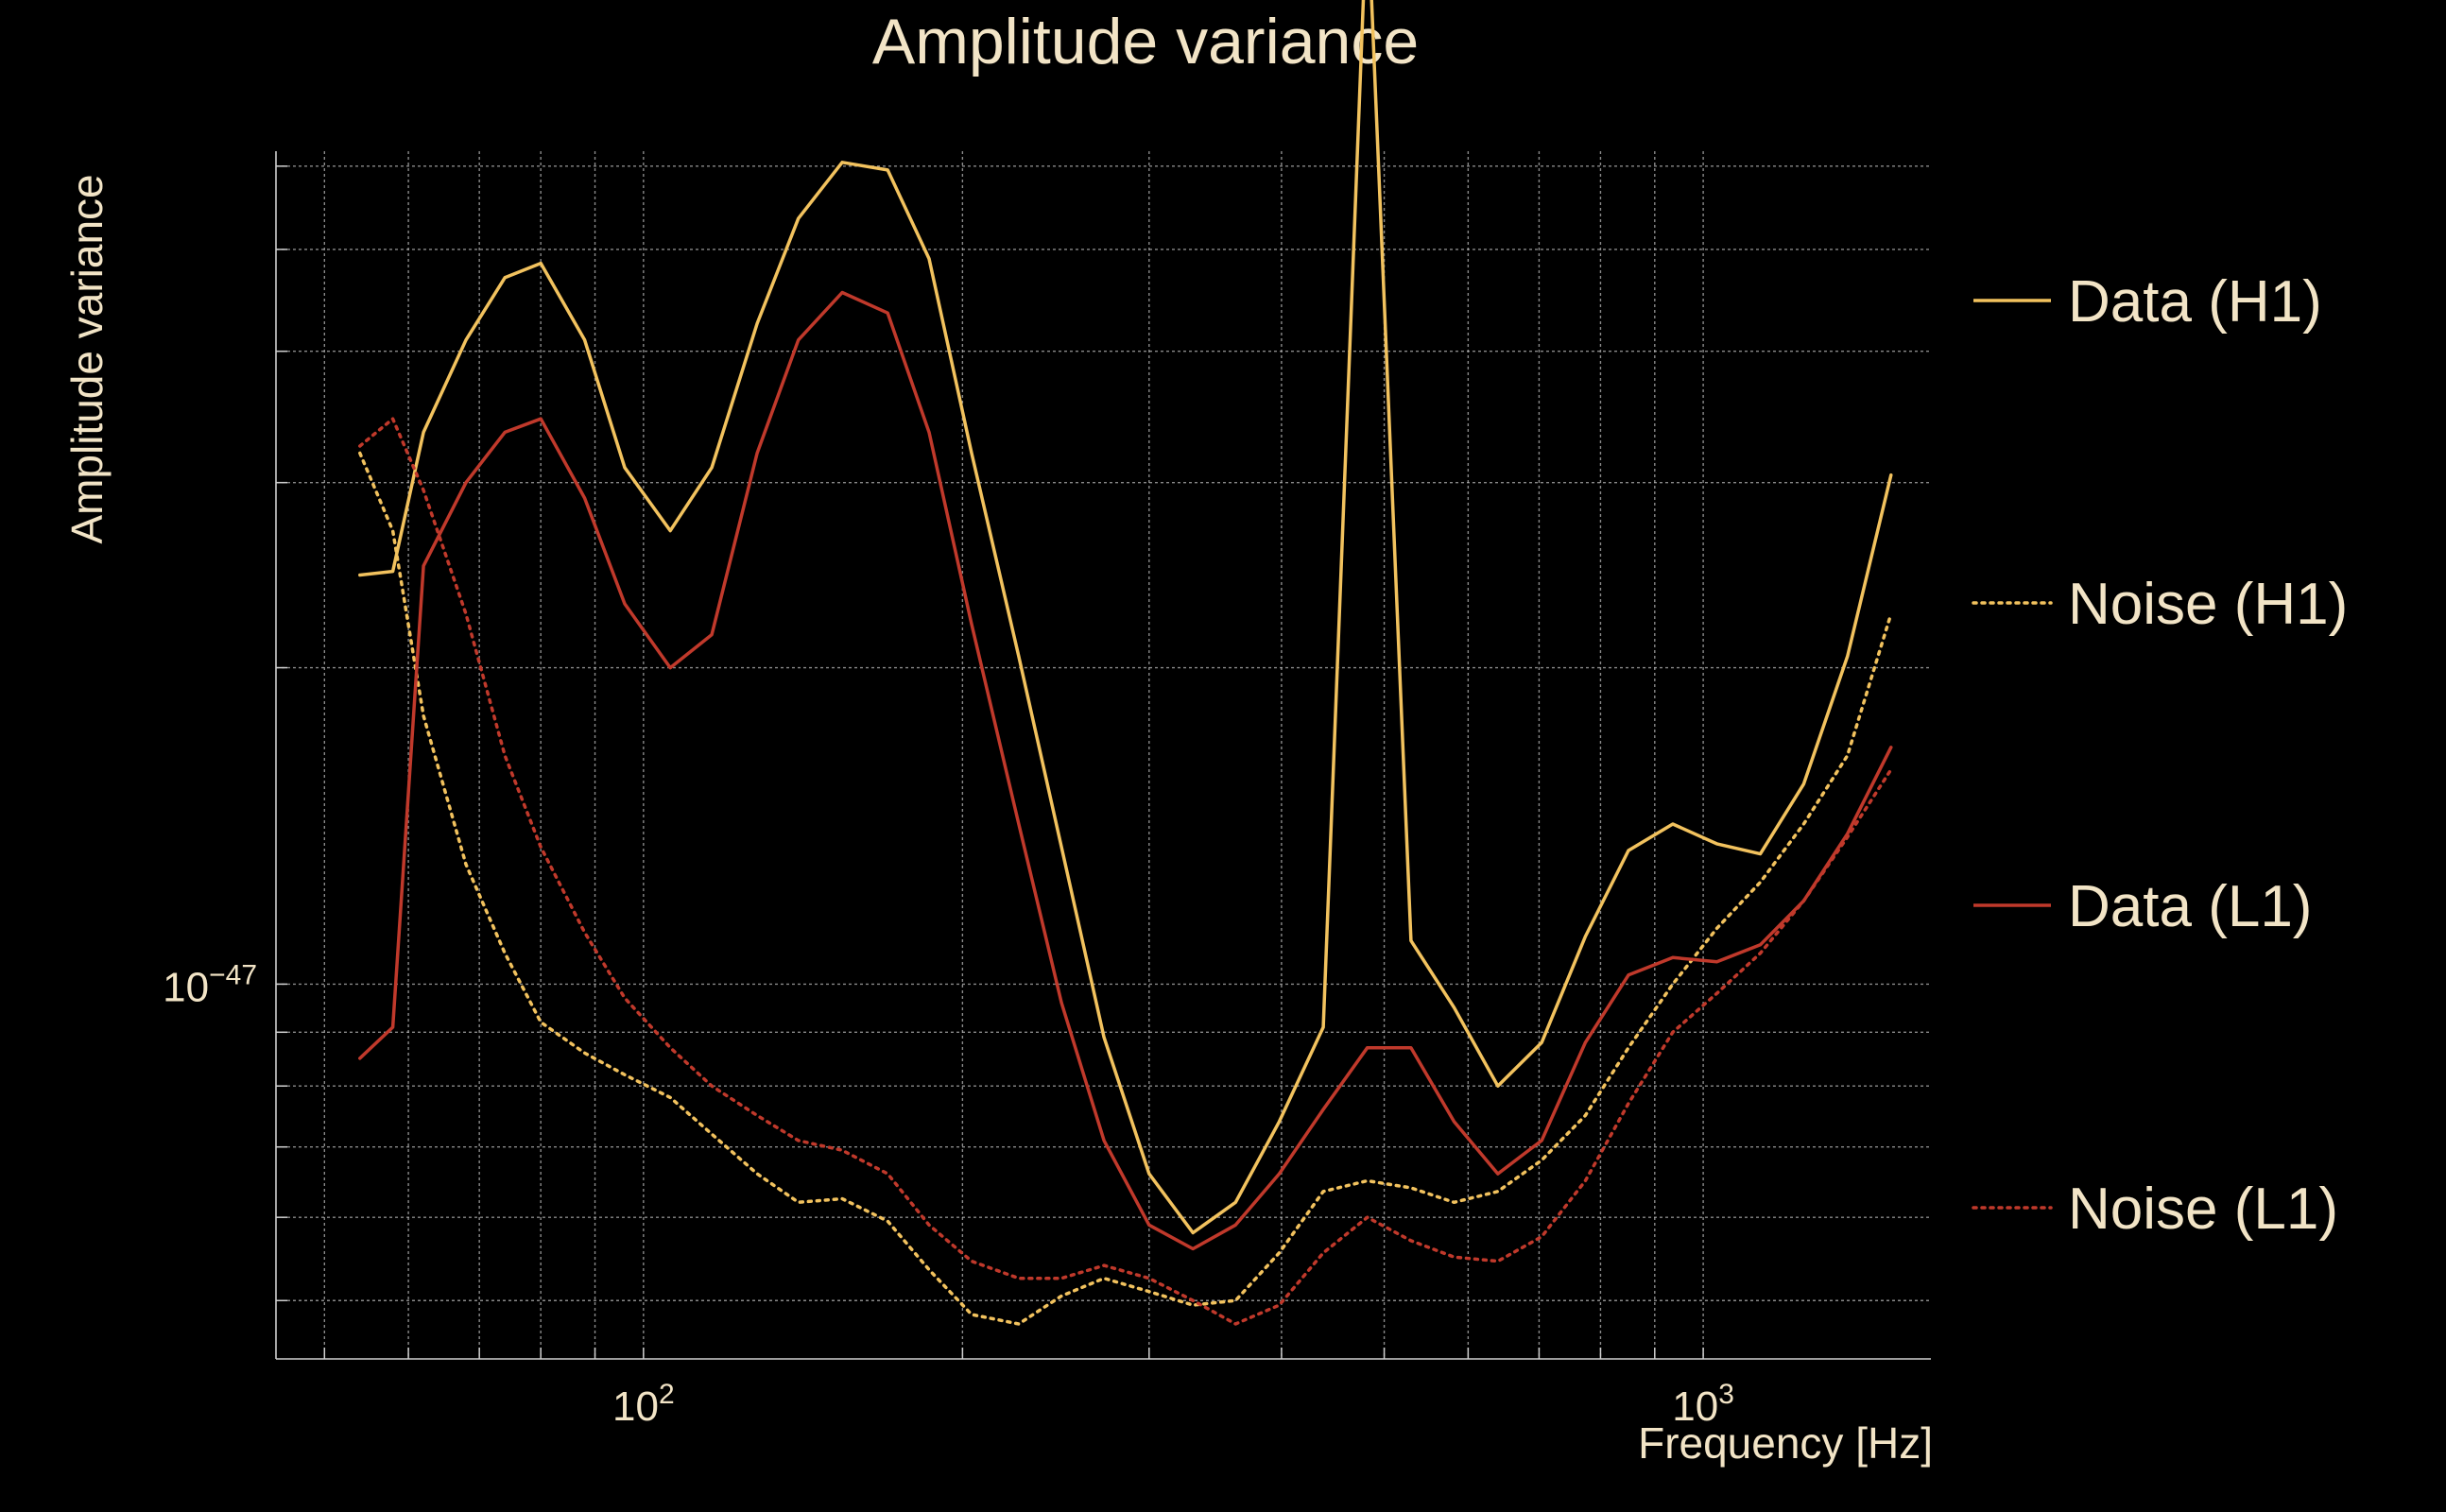  What do you see at coordinates (2203, 1209) in the screenshot?
I see `legend-label: Noise (L1)` at bounding box center [2203, 1209].